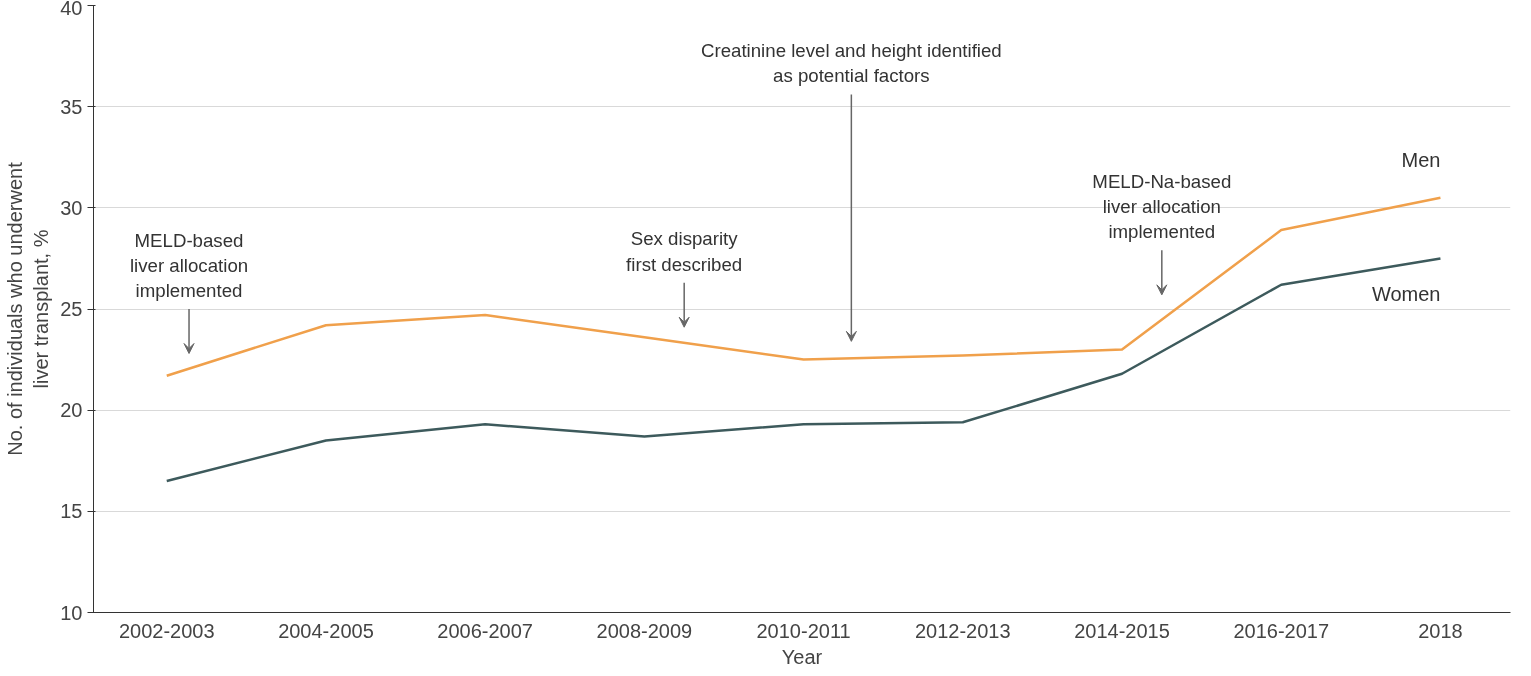 The width and height of the screenshot is (1531, 676). Describe the element at coordinates (644, 630) in the screenshot. I see `x-tick-label: 2008-2009` at that location.